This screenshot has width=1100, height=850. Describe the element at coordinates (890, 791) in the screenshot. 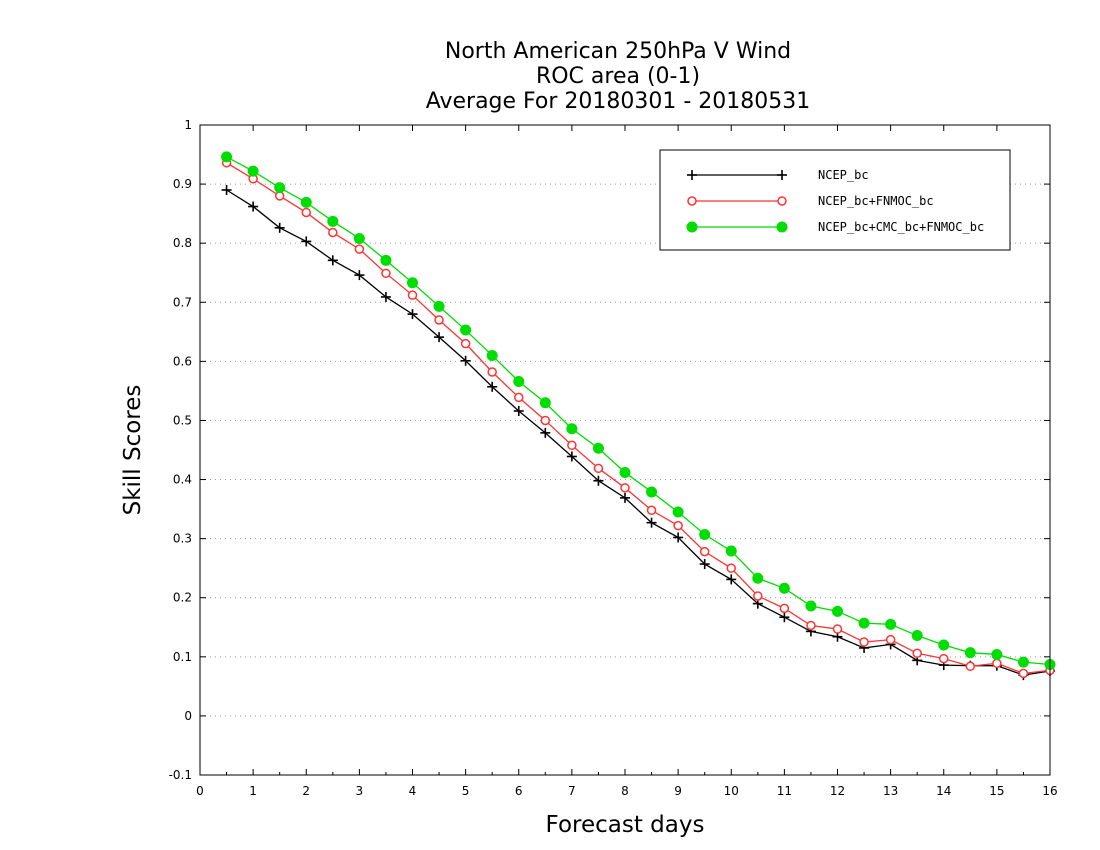

I see `x-tick-label: 13` at that location.